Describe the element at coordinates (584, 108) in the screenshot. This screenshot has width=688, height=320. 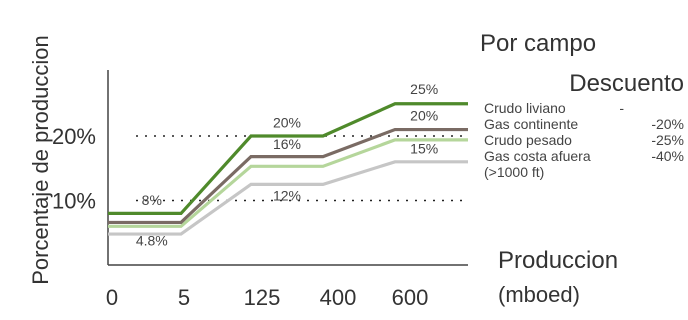
I see `legend-item: Crudo liviano -` at that location.